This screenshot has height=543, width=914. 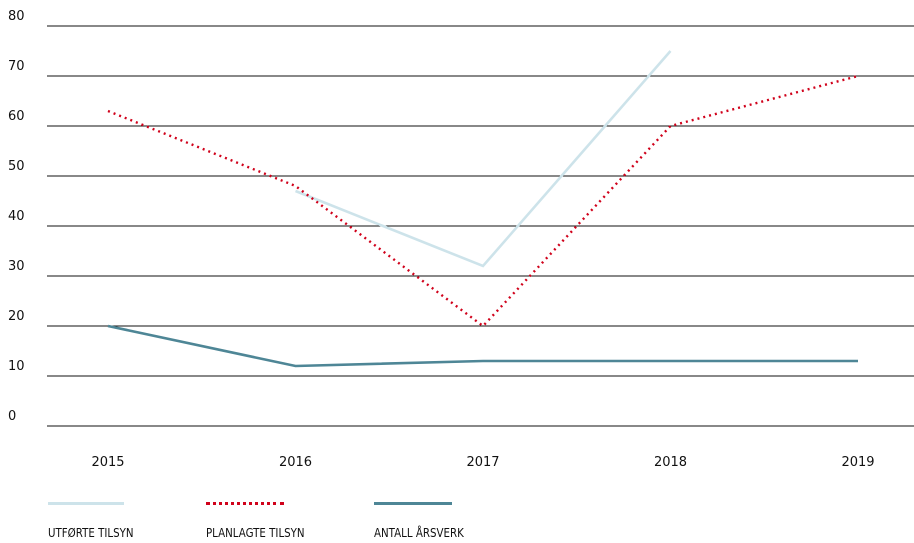 What do you see at coordinates (16, 116) in the screenshot?
I see `y-tick-label: 60` at bounding box center [16, 116].